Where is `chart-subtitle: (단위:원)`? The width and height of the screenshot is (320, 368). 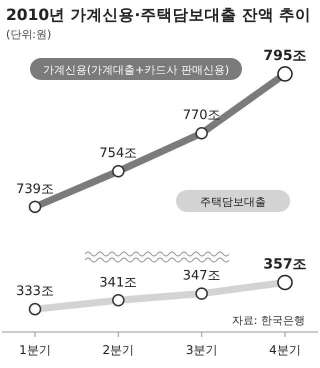
chart-subtitle: (단위:원) is located at coordinates (29, 34).